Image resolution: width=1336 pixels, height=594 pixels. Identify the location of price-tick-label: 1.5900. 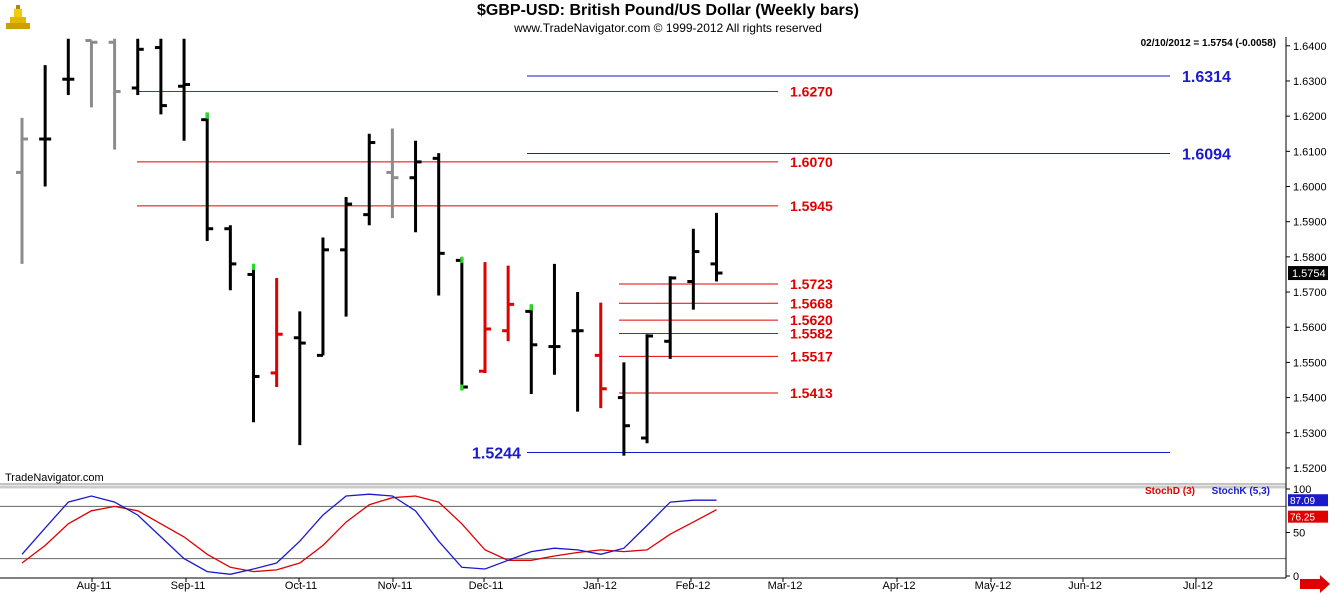
(1310, 223).